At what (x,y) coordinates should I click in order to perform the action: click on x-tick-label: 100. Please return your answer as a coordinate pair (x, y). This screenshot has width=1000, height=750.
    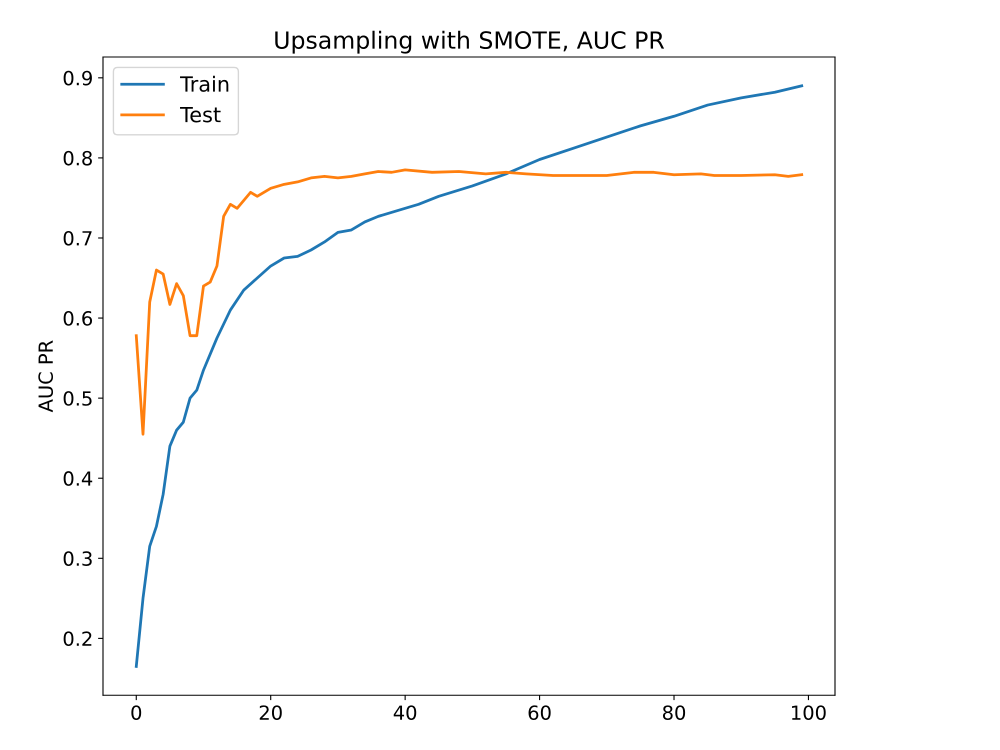
    Looking at the image, I should click on (809, 712).